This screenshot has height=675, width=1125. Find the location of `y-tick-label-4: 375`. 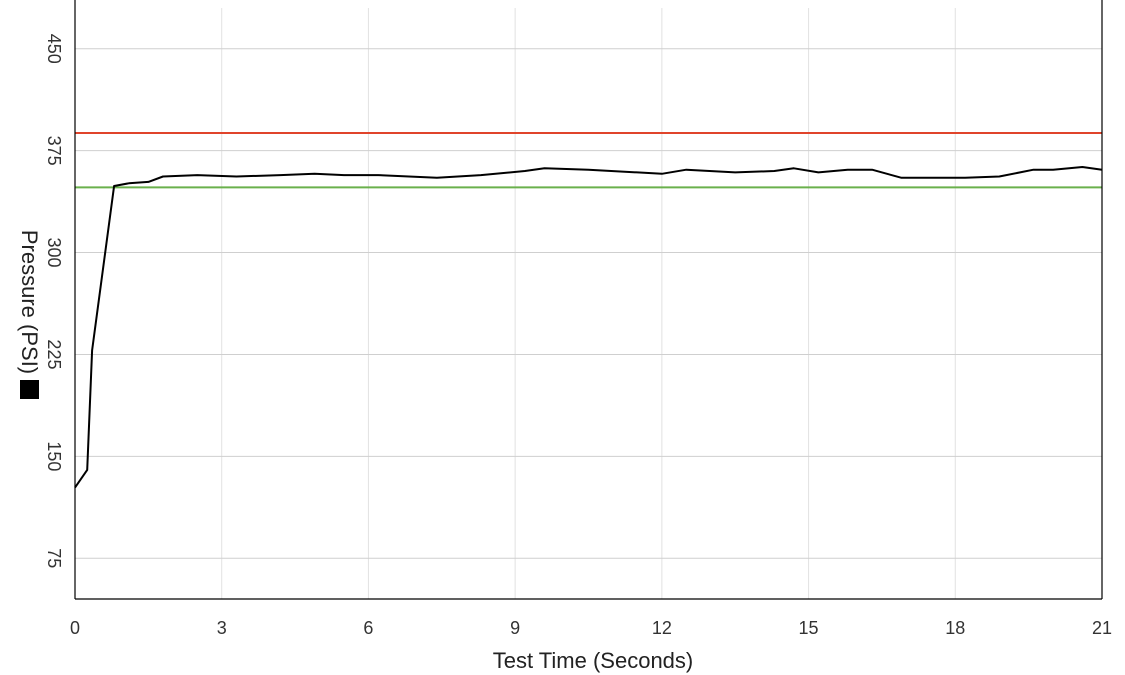

y-tick-label-4: 375 is located at coordinates (54, 151).